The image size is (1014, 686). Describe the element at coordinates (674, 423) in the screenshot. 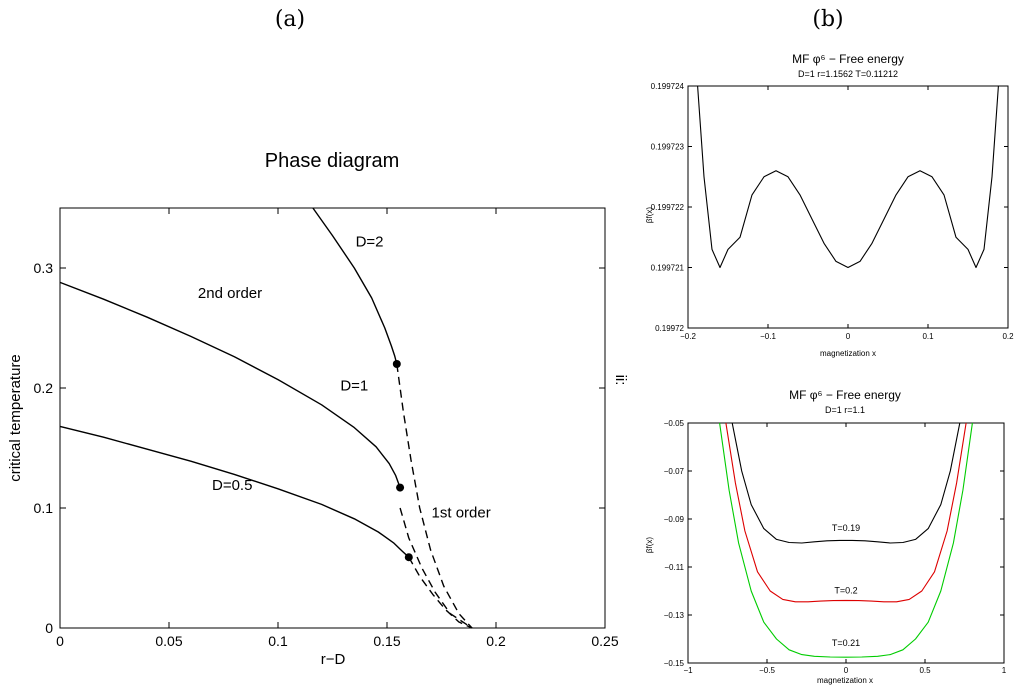

I see `y-tick-label: −0.05` at that location.